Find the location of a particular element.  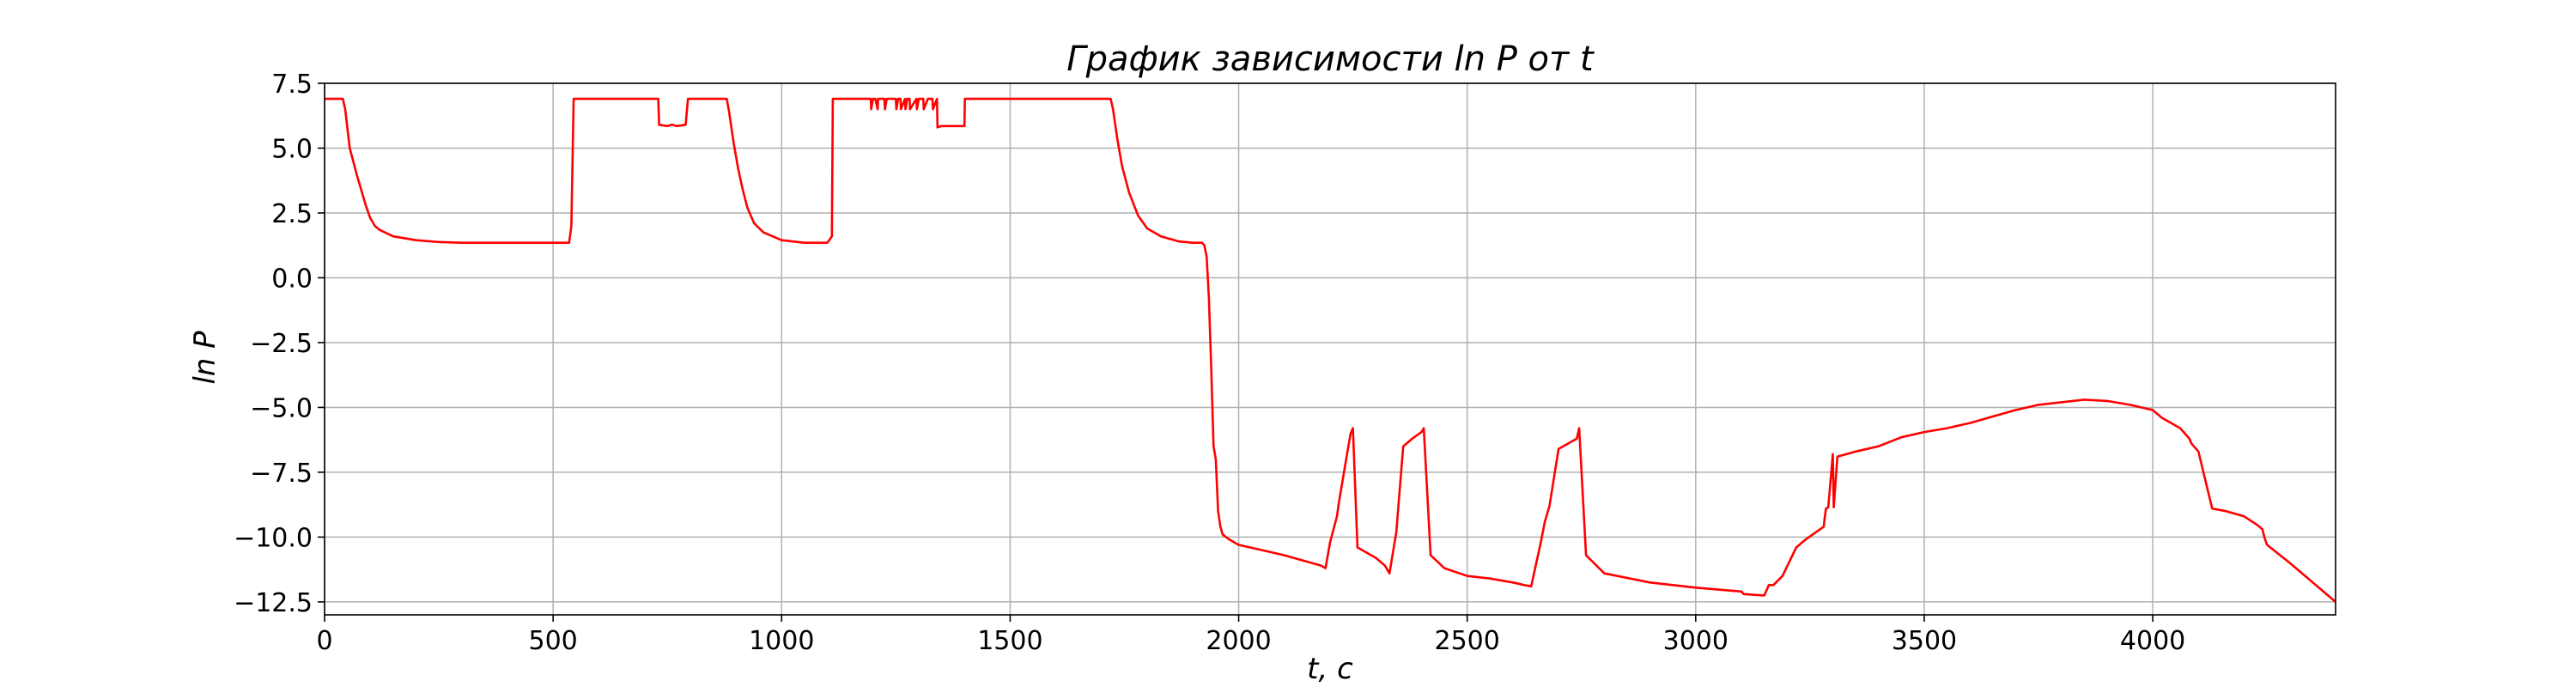

y-tick-label: −2.5 is located at coordinates (281, 344).